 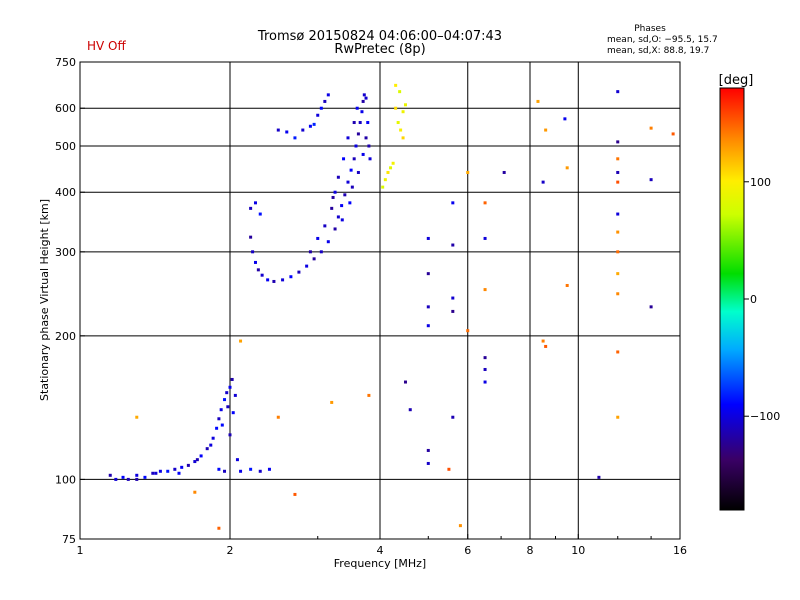 What do you see at coordinates (69, 539) in the screenshot?
I see `y-tick-label: 75` at bounding box center [69, 539].